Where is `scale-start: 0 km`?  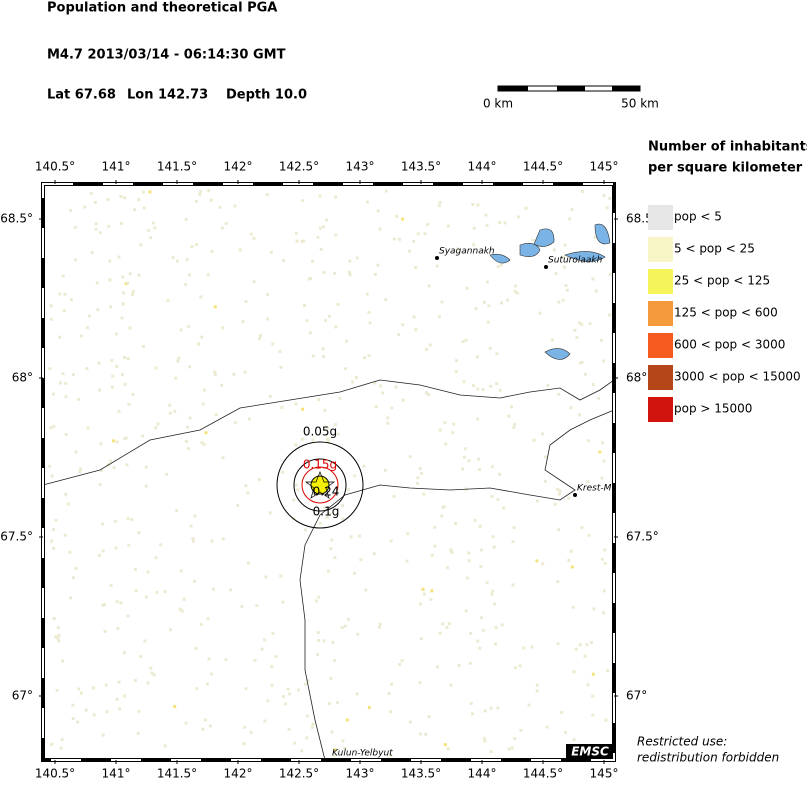 scale-start: 0 km is located at coordinates (498, 104).